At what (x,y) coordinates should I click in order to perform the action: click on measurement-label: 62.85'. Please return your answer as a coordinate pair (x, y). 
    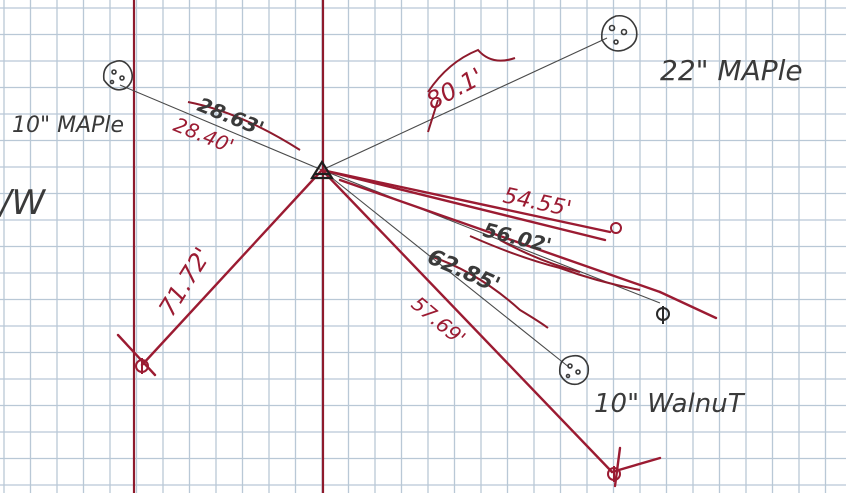
    Looking at the image, I should click on (464, 272).